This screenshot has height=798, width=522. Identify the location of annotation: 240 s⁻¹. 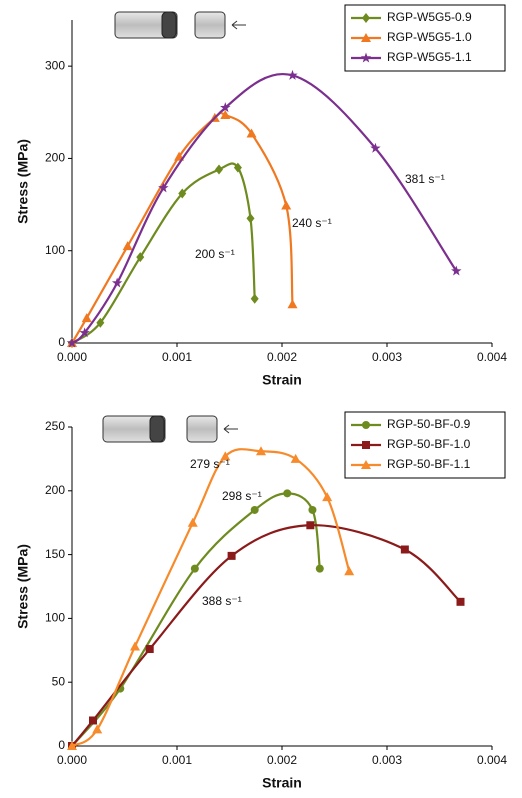
(312, 223).